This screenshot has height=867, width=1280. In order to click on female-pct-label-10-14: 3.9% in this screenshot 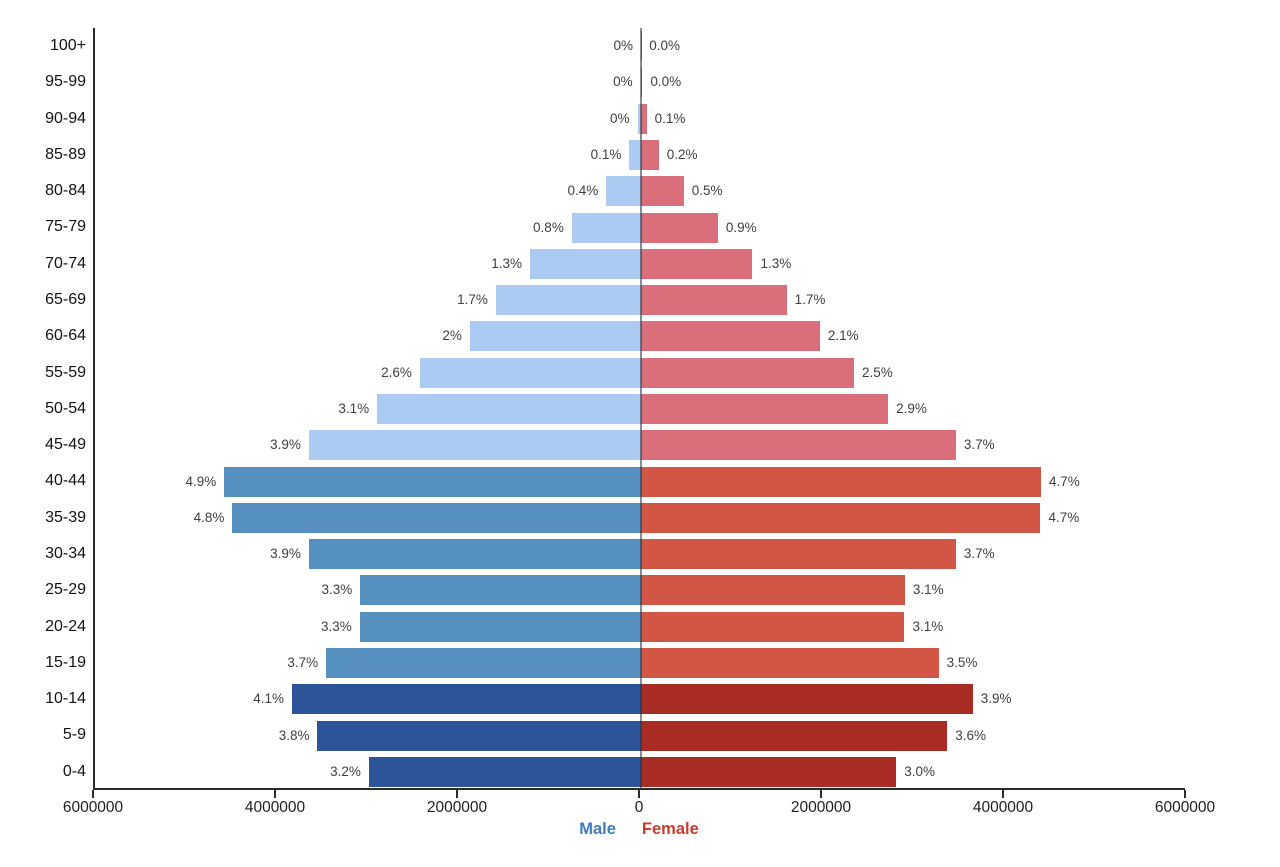, I will do `click(996, 699)`.